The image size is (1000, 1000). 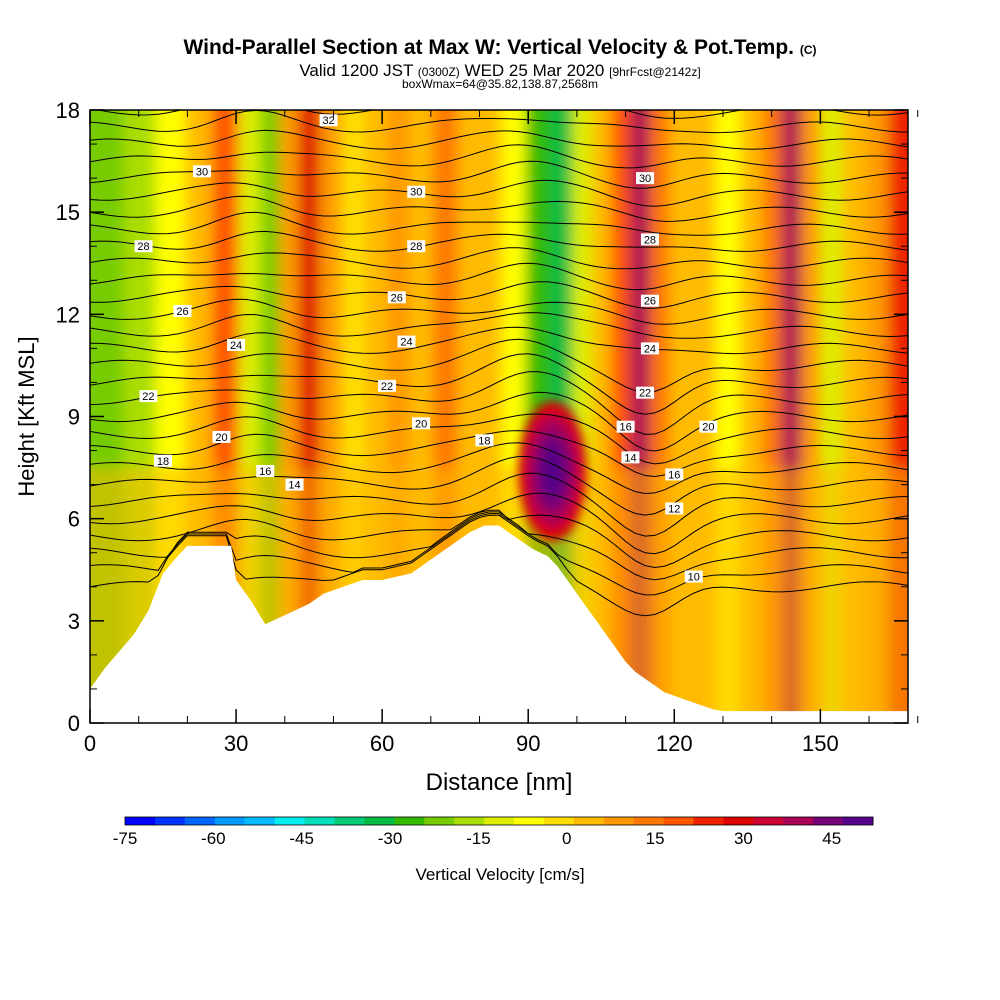 I want to click on colorbar-tick-label: -45, so click(x=301, y=838).